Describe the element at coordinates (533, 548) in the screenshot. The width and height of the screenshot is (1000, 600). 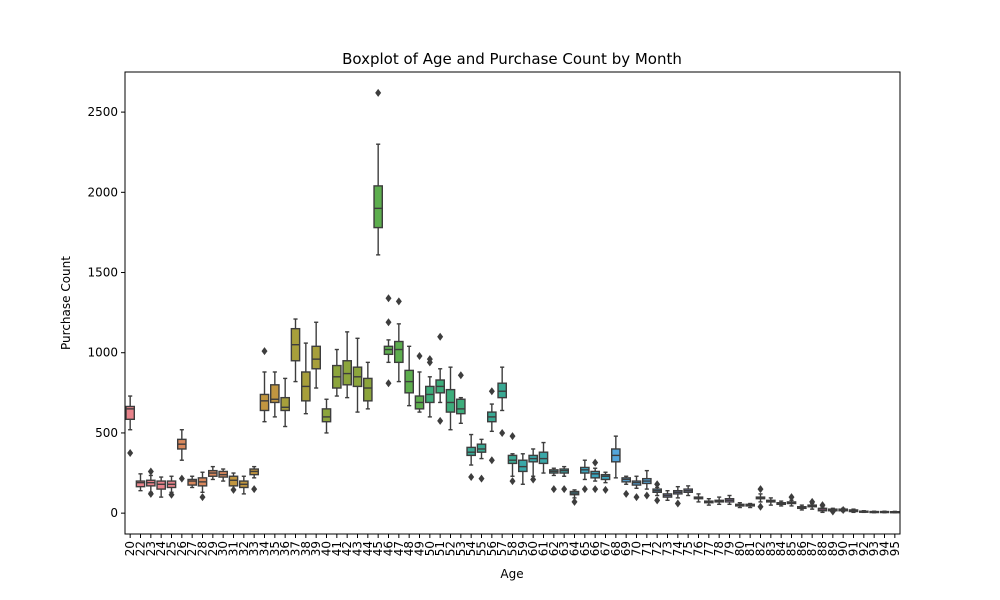
I see `x-tick-label: 60` at that location.